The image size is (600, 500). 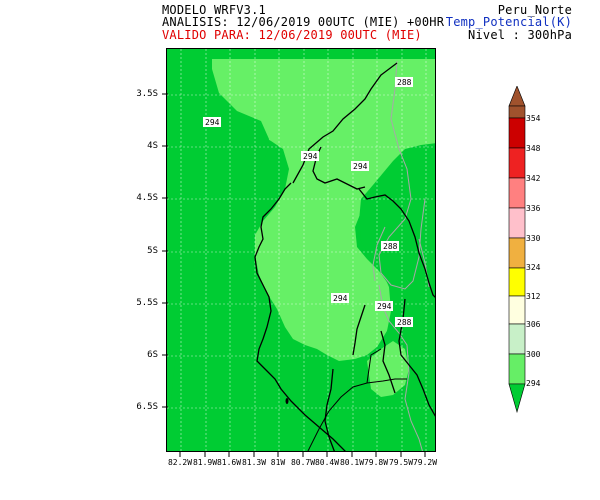 I want to click on y-ticks, so click(x=165, y=250).